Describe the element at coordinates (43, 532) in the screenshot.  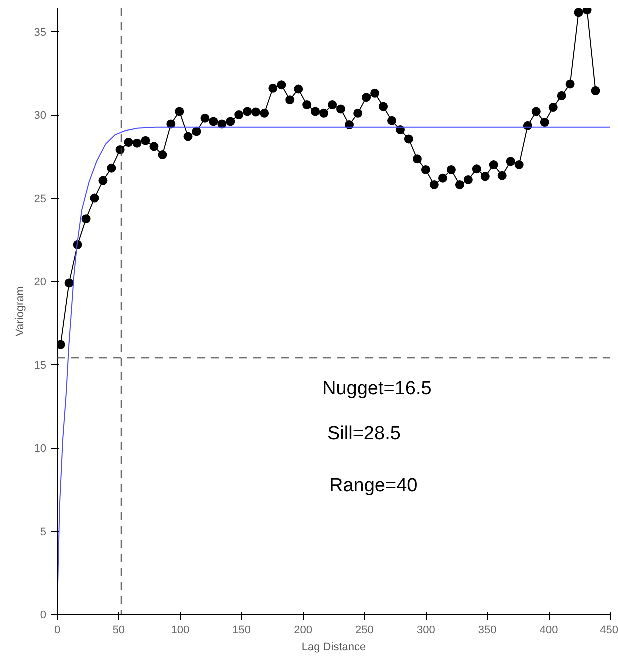
I see `y-tick-label: 5` at that location.